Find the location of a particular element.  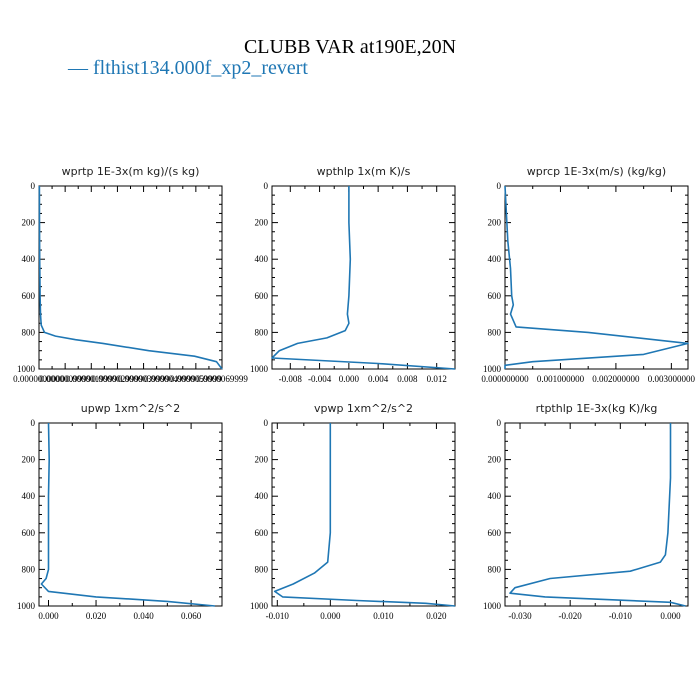

figure-title: CLUBB VAR at190E,20N is located at coordinates (350, 47).